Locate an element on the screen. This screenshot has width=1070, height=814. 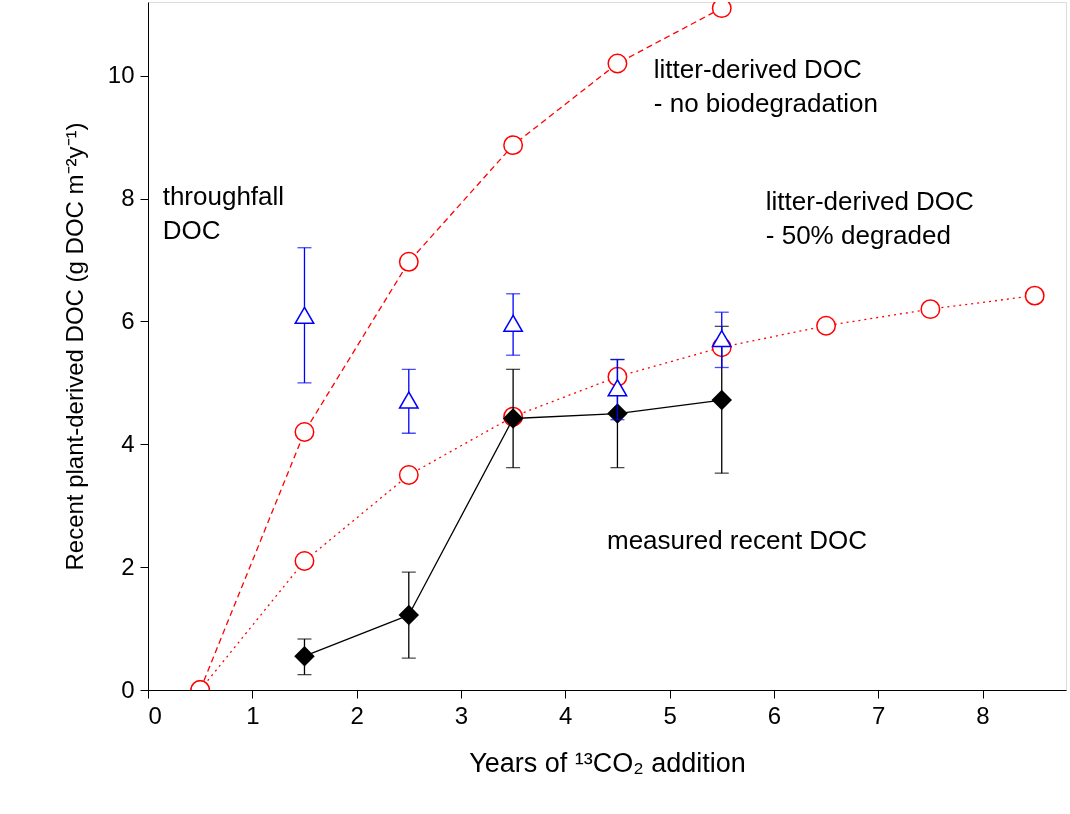
x-tick-label: 5 is located at coordinates (670, 715).